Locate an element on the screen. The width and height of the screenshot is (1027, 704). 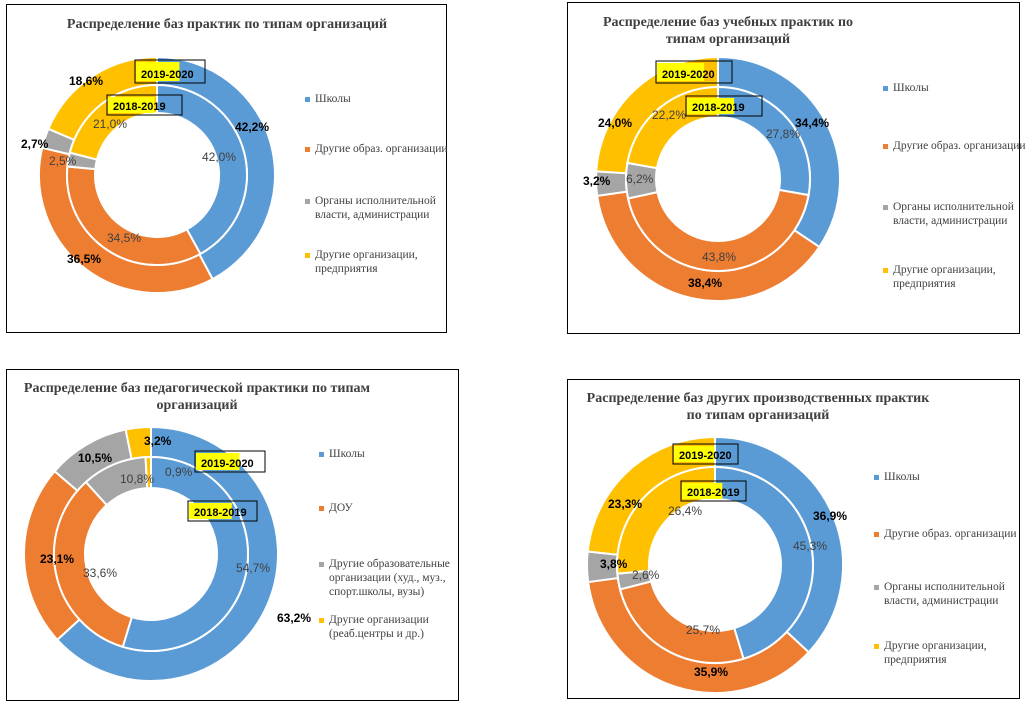
inner-data-label: 26,4% is located at coordinates (685, 511).